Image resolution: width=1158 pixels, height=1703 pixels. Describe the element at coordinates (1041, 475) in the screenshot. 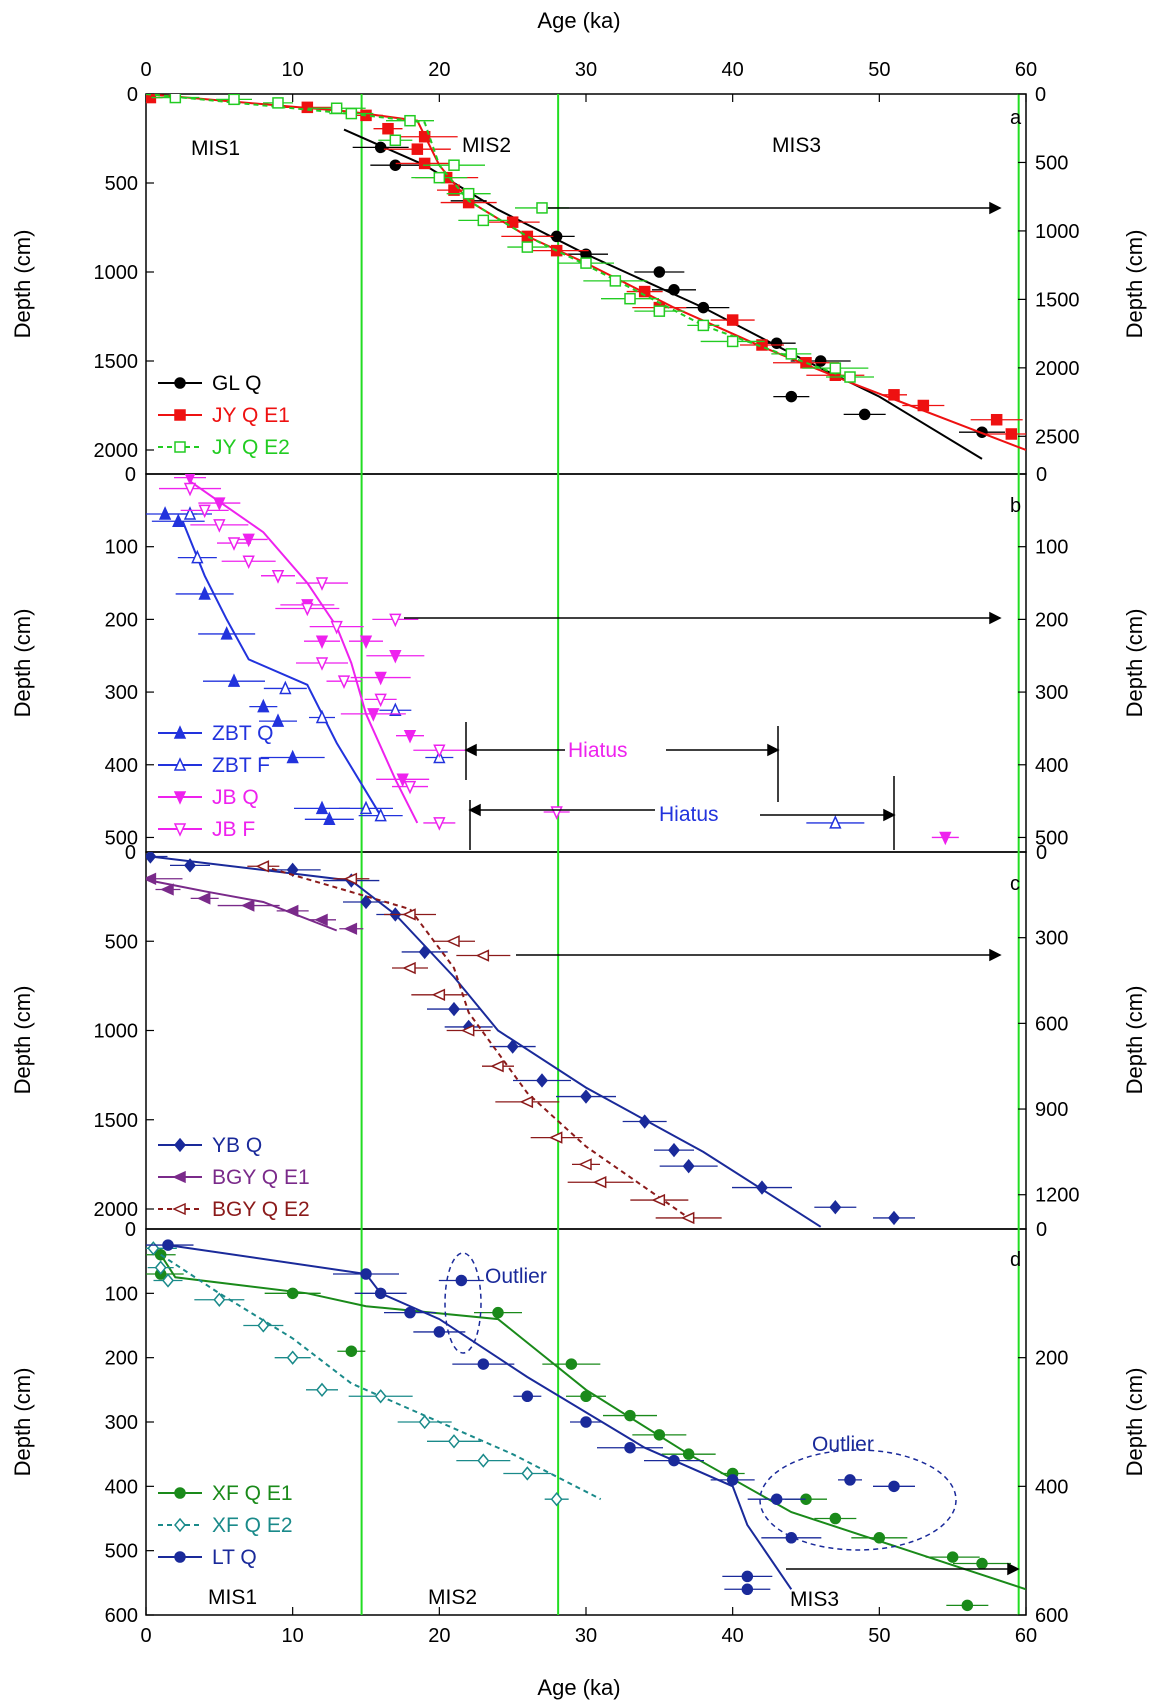

I see `panel-b-right-zero: 0` at that location.